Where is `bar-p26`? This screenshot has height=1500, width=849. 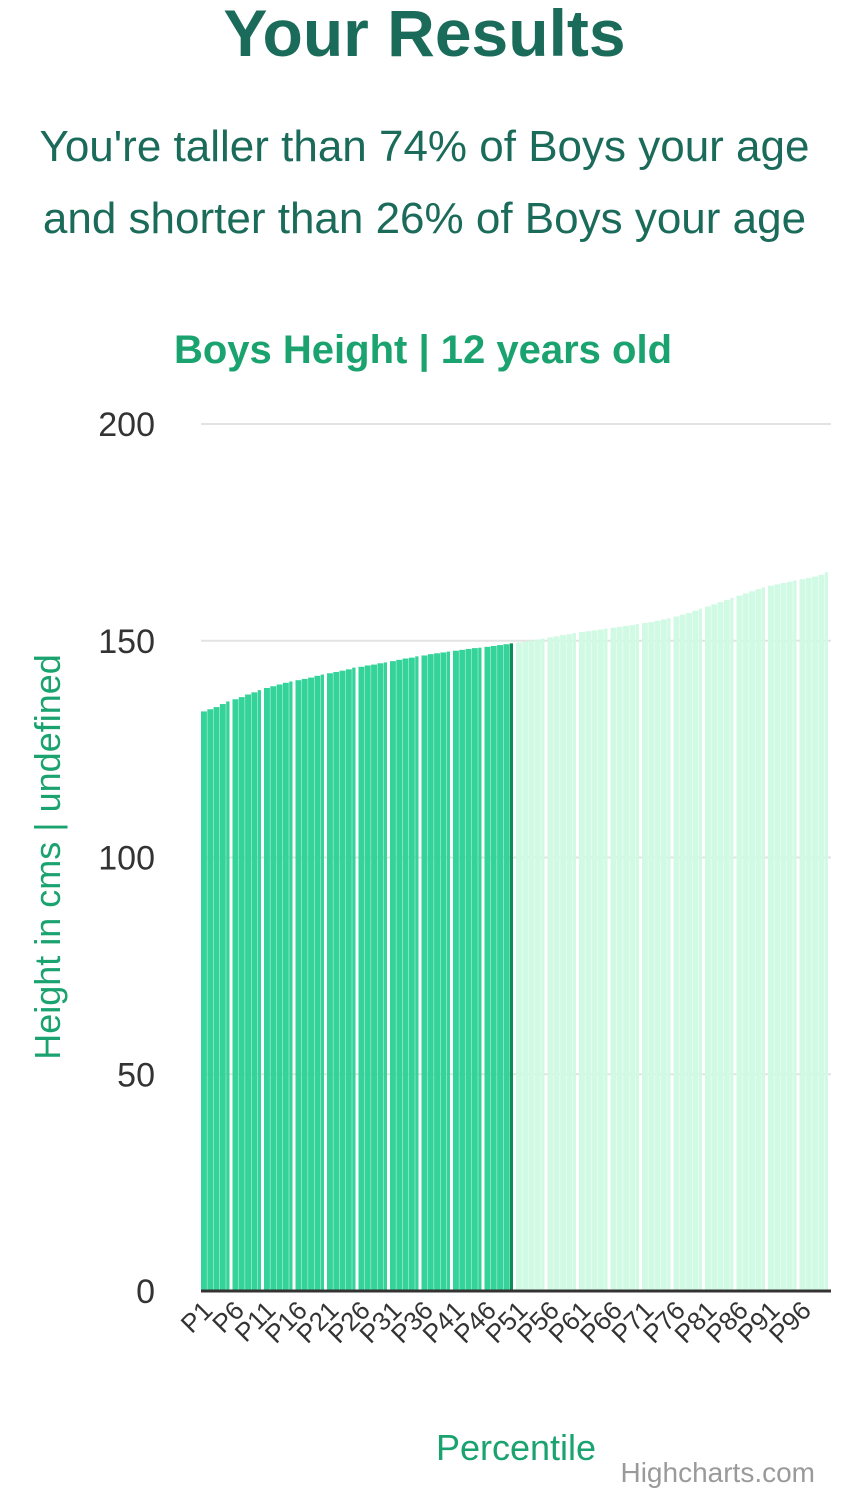
bar-p26 is located at coordinates (361, 978).